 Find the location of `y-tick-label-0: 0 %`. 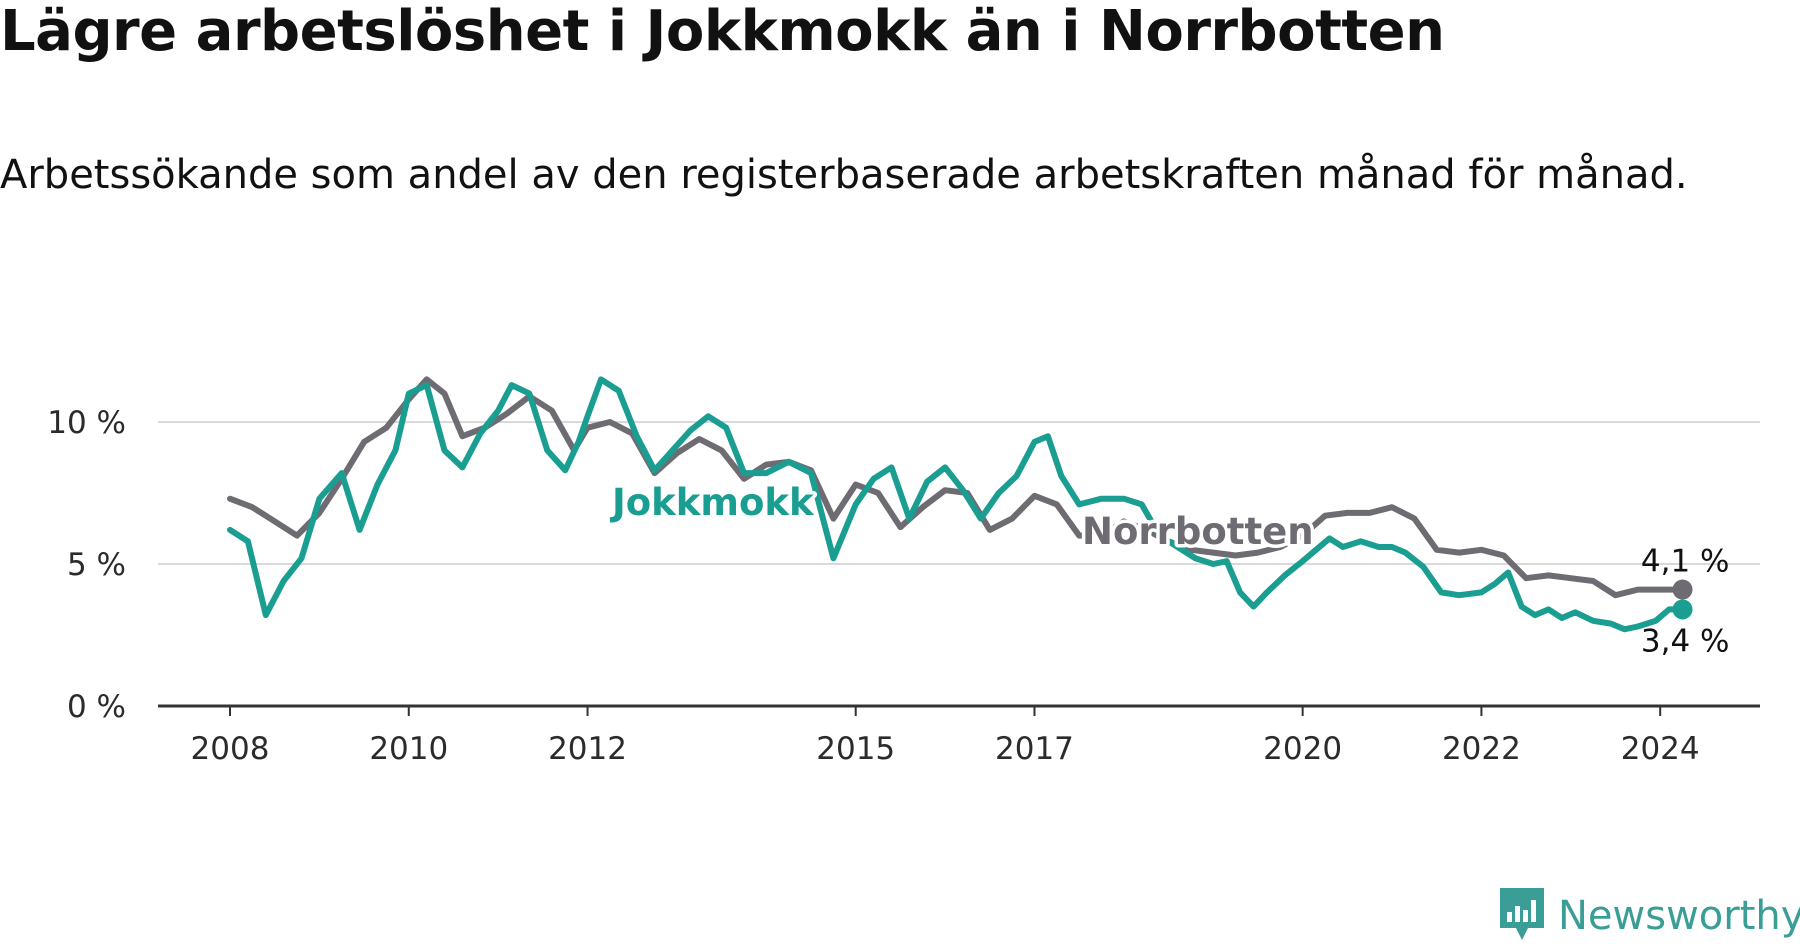

y-tick-label-0: 0 % is located at coordinates (96, 707).